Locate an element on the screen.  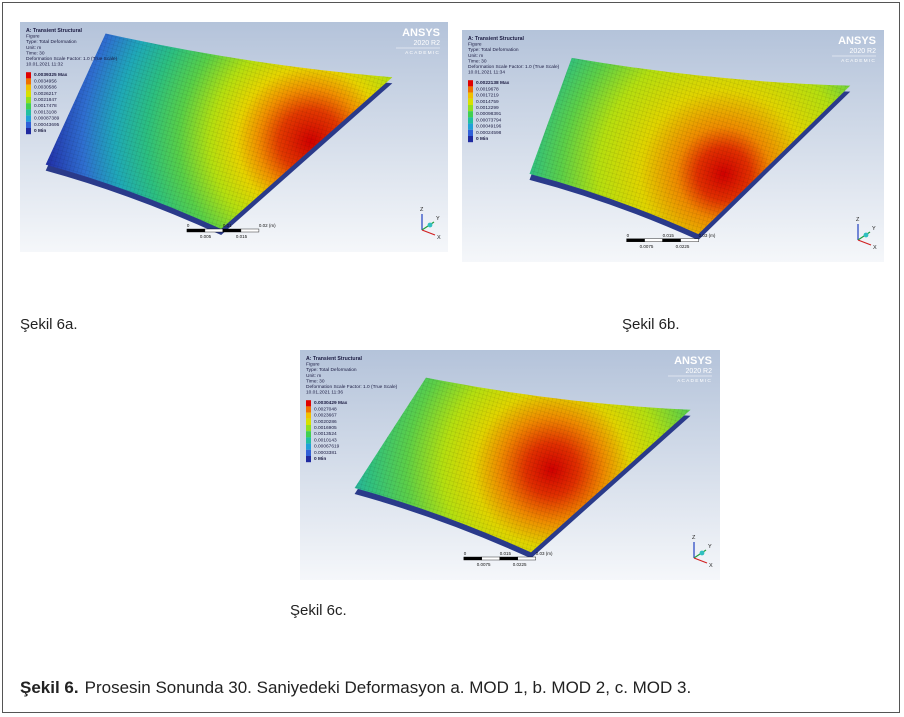
legend-label: 0 Min is located at coordinates (40, 131).